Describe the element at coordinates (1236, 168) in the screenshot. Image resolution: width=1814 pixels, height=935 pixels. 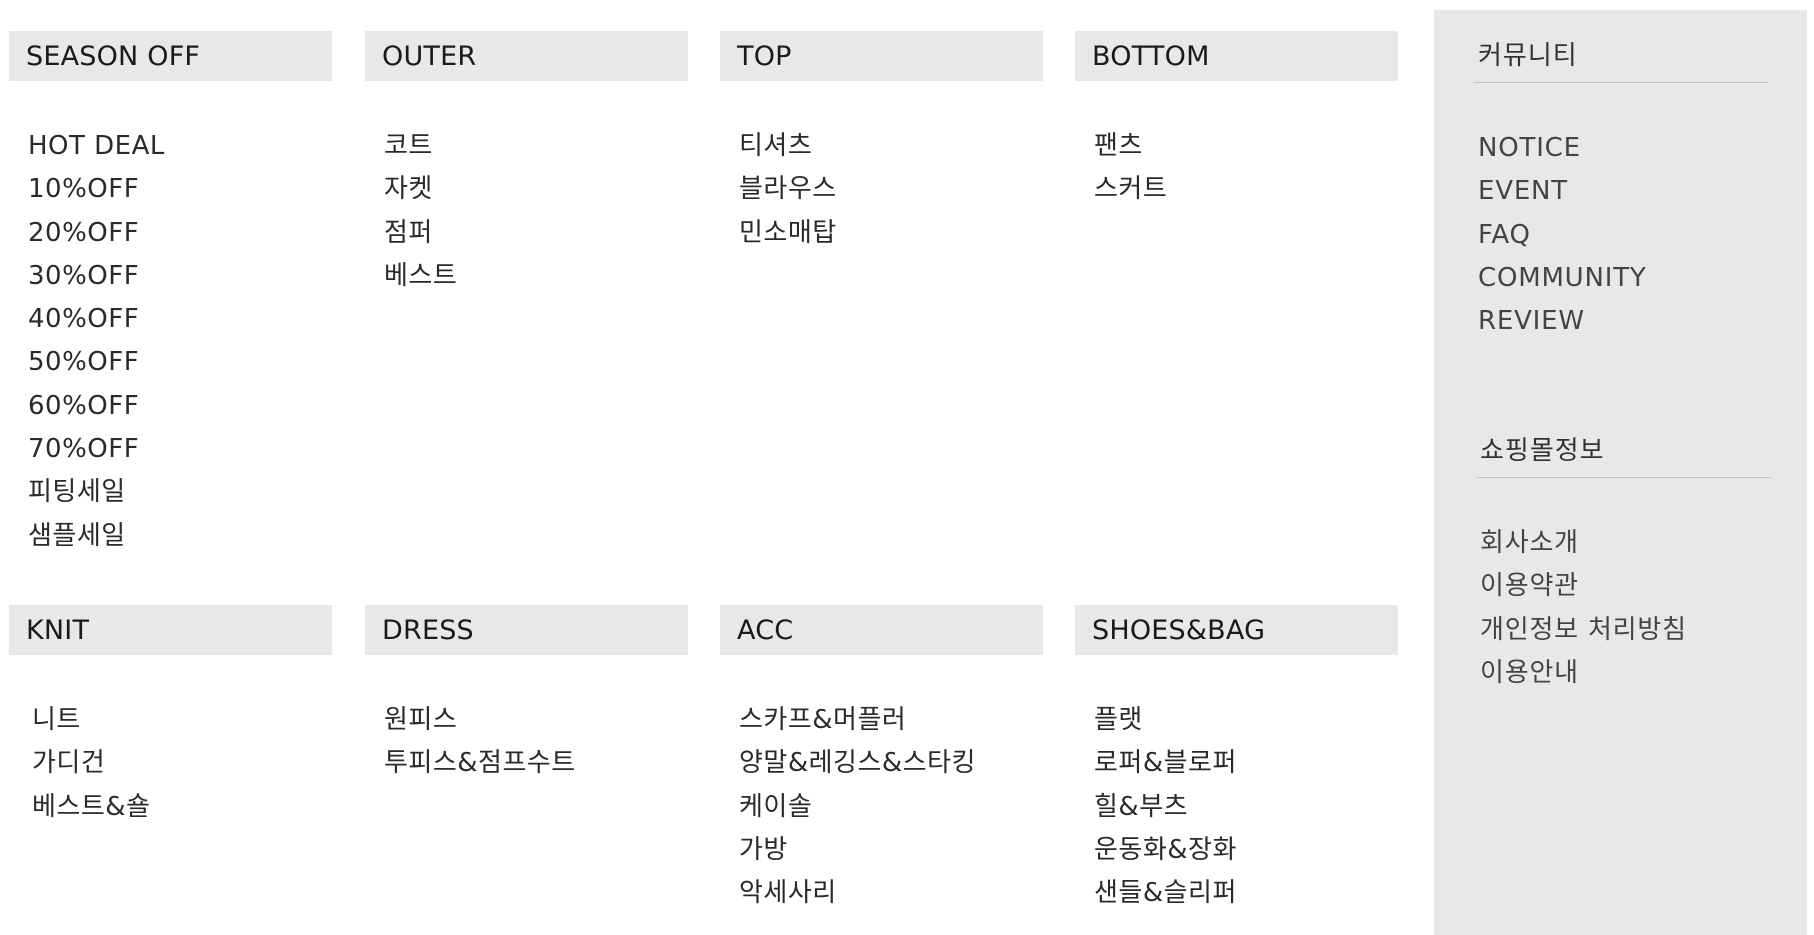
I see `category-list-bottom: 팬츠 스커트` at that location.